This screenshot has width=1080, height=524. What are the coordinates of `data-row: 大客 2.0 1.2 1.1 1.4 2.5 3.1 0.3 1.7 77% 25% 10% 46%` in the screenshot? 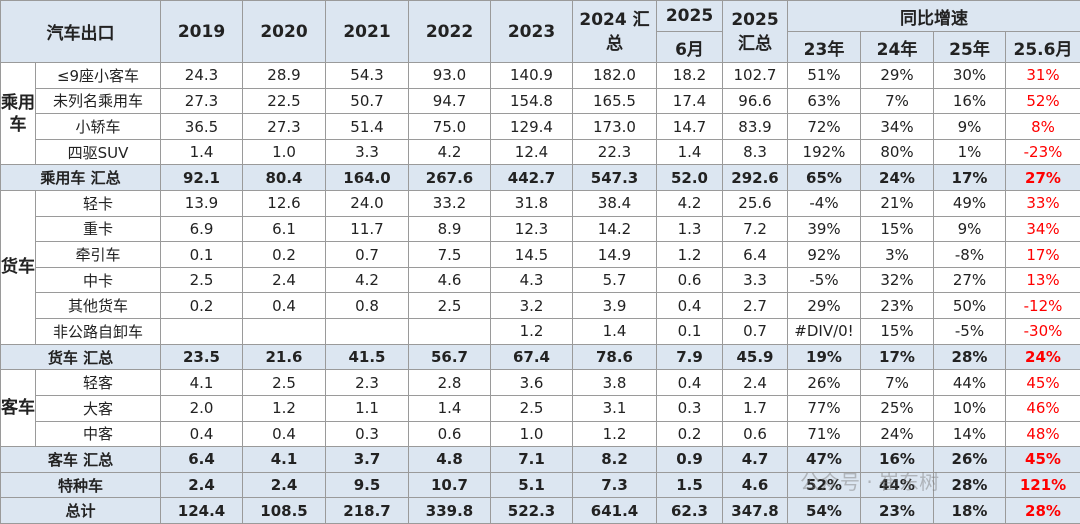 It's located at (540, 408).